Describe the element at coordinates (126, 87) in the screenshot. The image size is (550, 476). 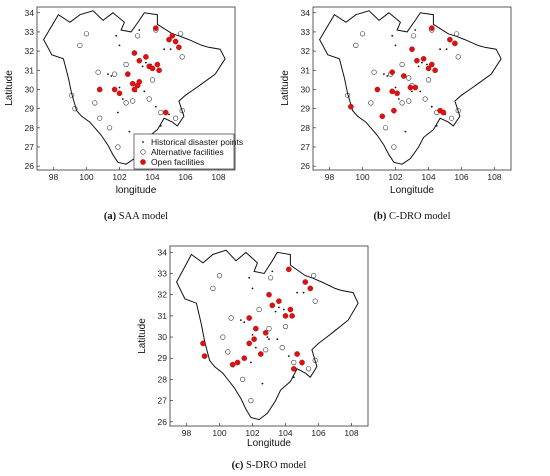
I see `panel-a-marks` at that location.